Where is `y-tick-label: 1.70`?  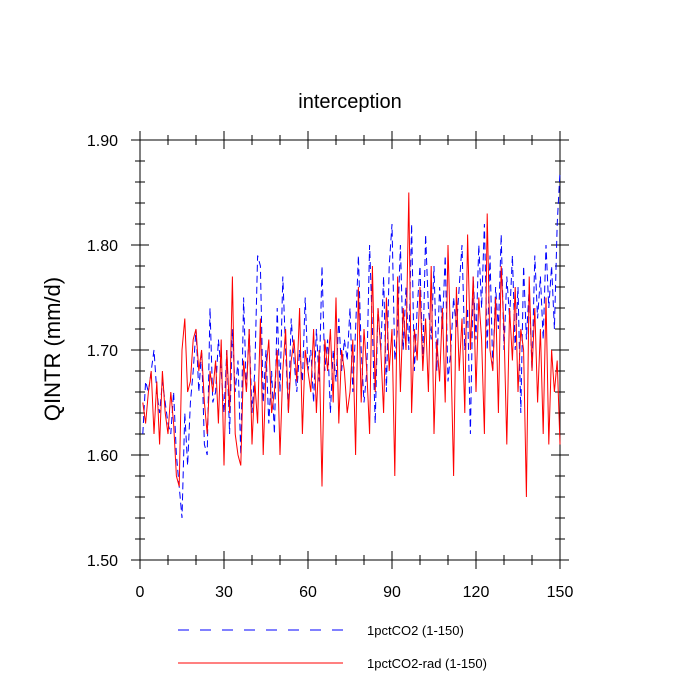
y-tick-label: 1.70 is located at coordinates (102, 351).